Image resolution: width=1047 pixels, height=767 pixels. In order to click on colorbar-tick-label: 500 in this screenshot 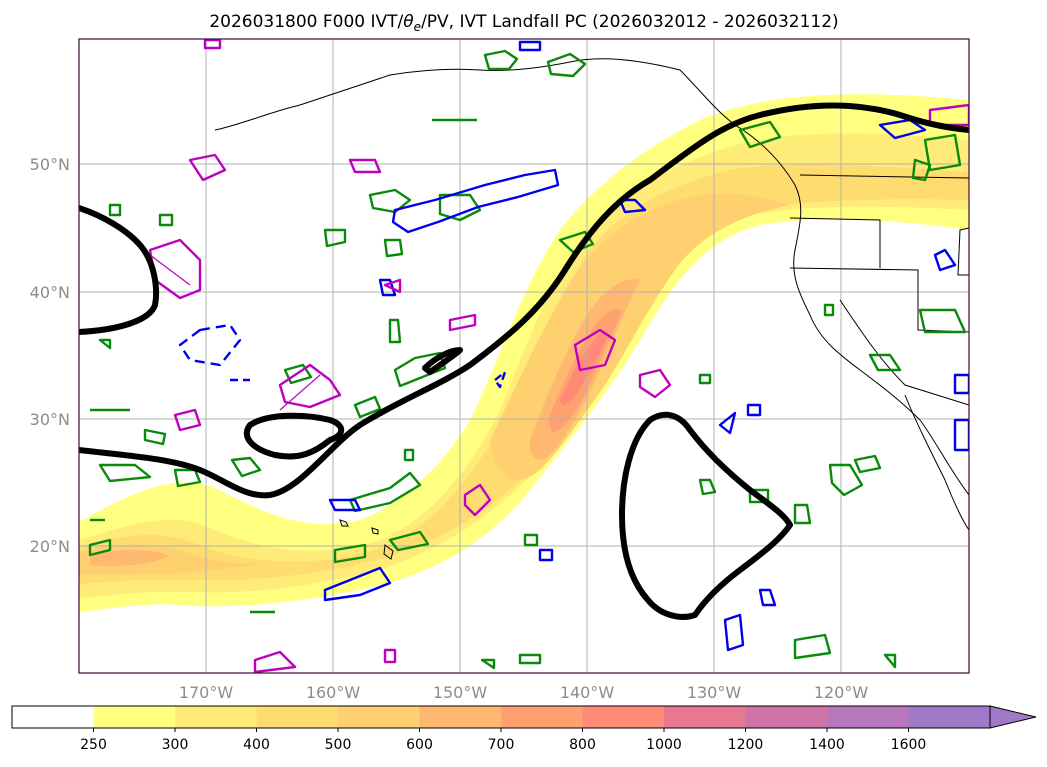, I will do `click(338, 745)`.